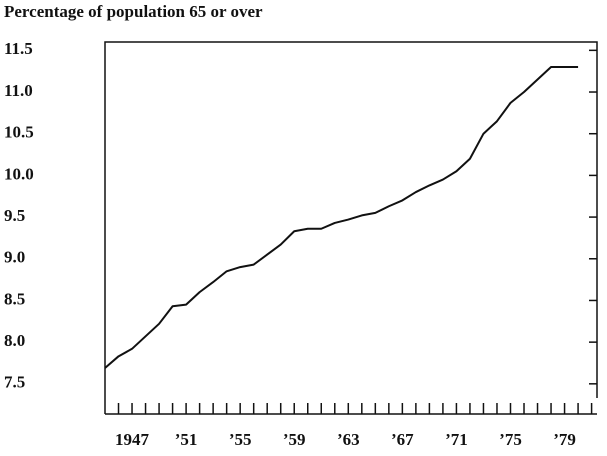 This screenshot has width=607, height=456. Describe the element at coordinates (132, 439) in the screenshot. I see `x-tick-label: 1947` at that location.